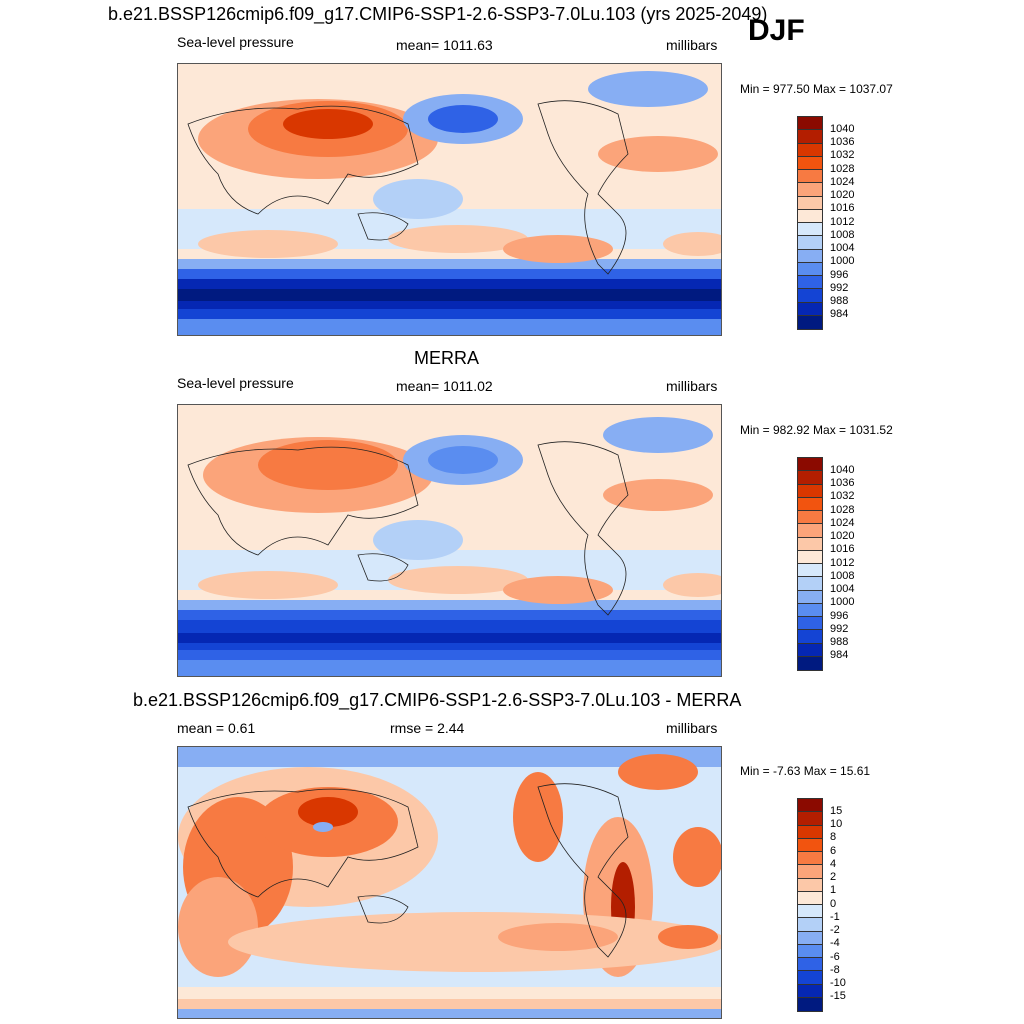 The height and width of the screenshot is (1024, 1024). I want to click on colorbar-tick-label: 15, so click(836, 811).